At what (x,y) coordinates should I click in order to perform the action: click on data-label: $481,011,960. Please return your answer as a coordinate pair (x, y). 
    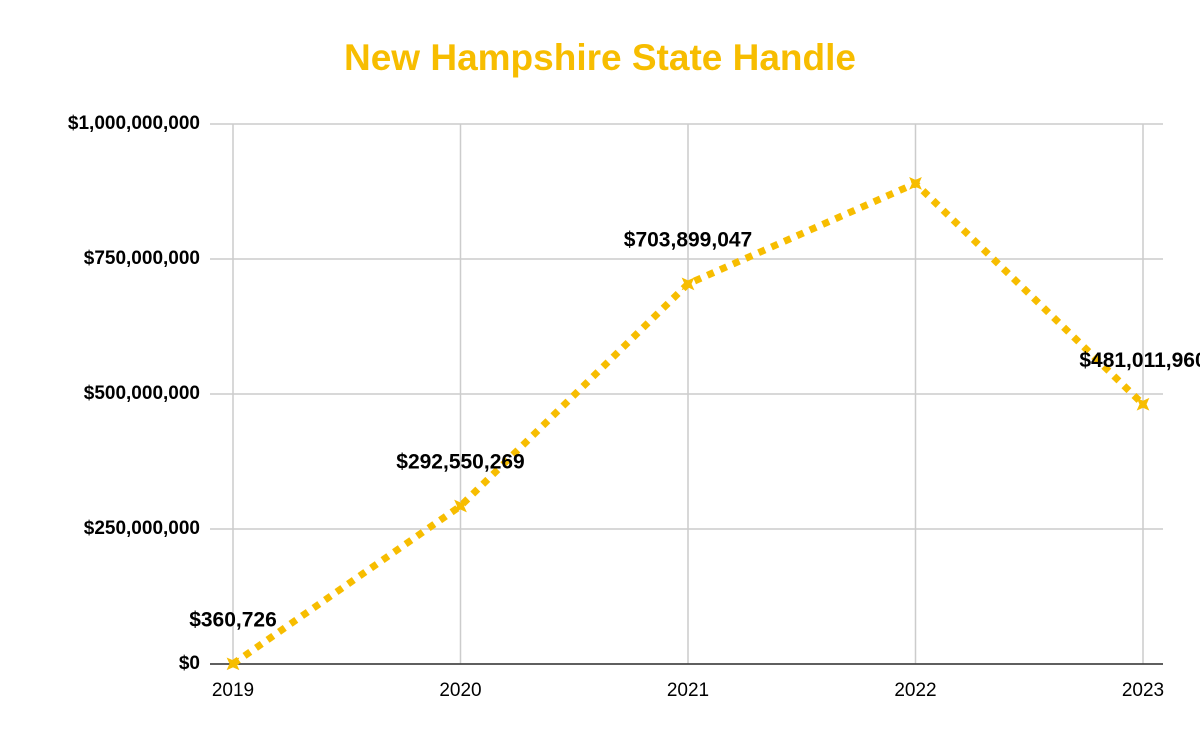
    Looking at the image, I should click on (1139, 360).